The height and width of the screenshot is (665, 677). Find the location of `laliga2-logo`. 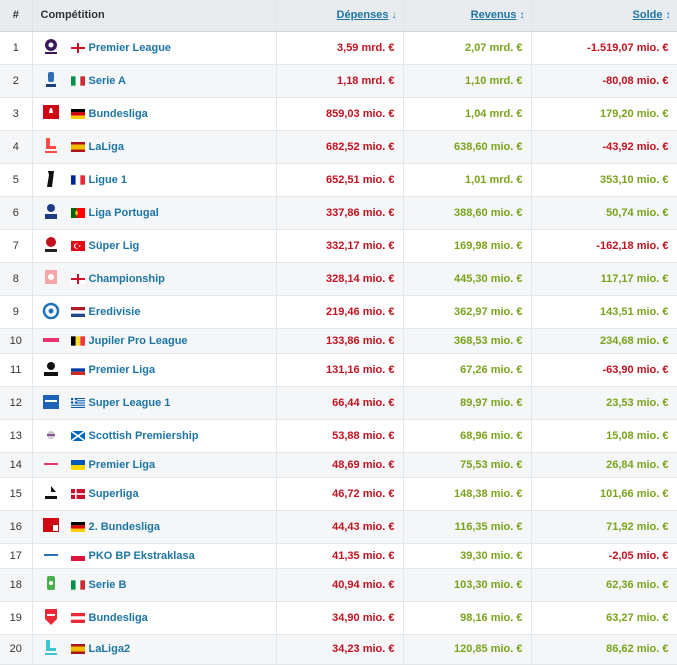

laliga2-logo is located at coordinates (51, 649).